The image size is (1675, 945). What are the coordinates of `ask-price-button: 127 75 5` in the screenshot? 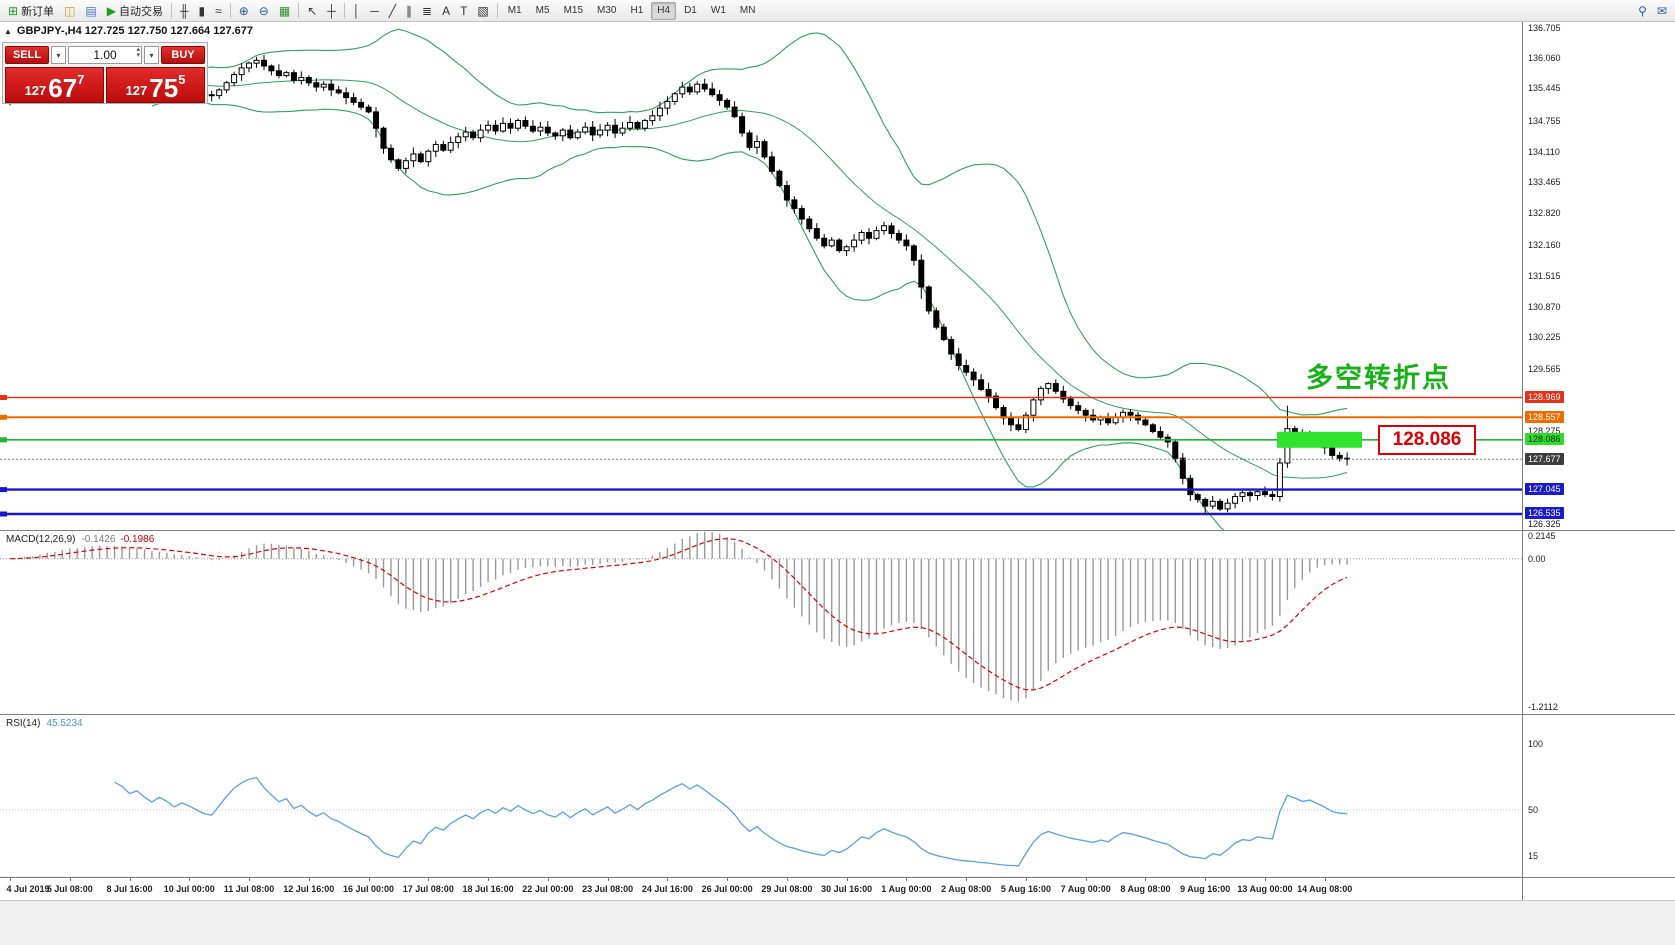 It's located at (155, 85).